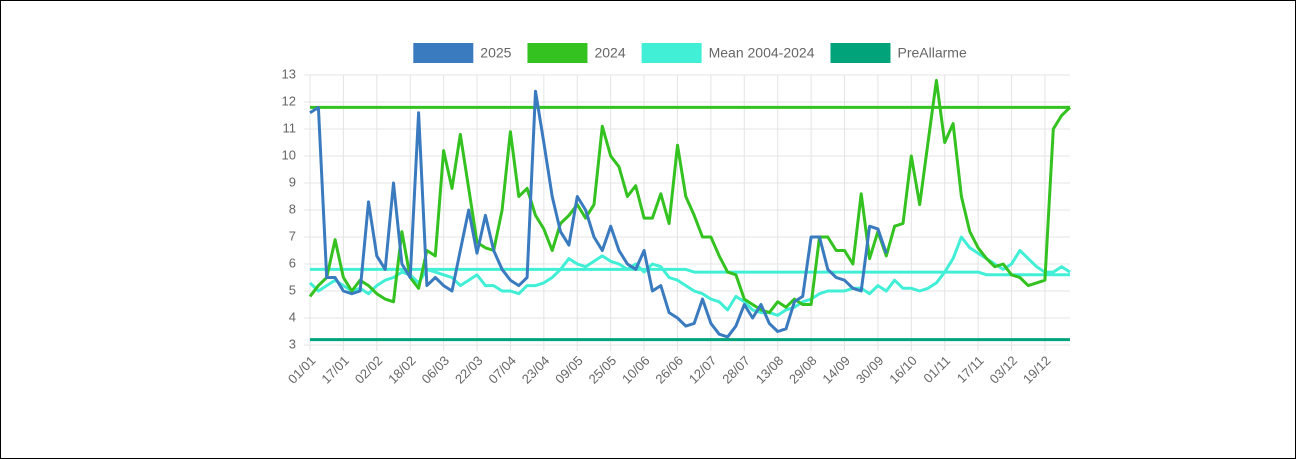 The width and height of the screenshot is (1296, 459). I want to click on x-tick-label: 26/06, so click(669, 370).